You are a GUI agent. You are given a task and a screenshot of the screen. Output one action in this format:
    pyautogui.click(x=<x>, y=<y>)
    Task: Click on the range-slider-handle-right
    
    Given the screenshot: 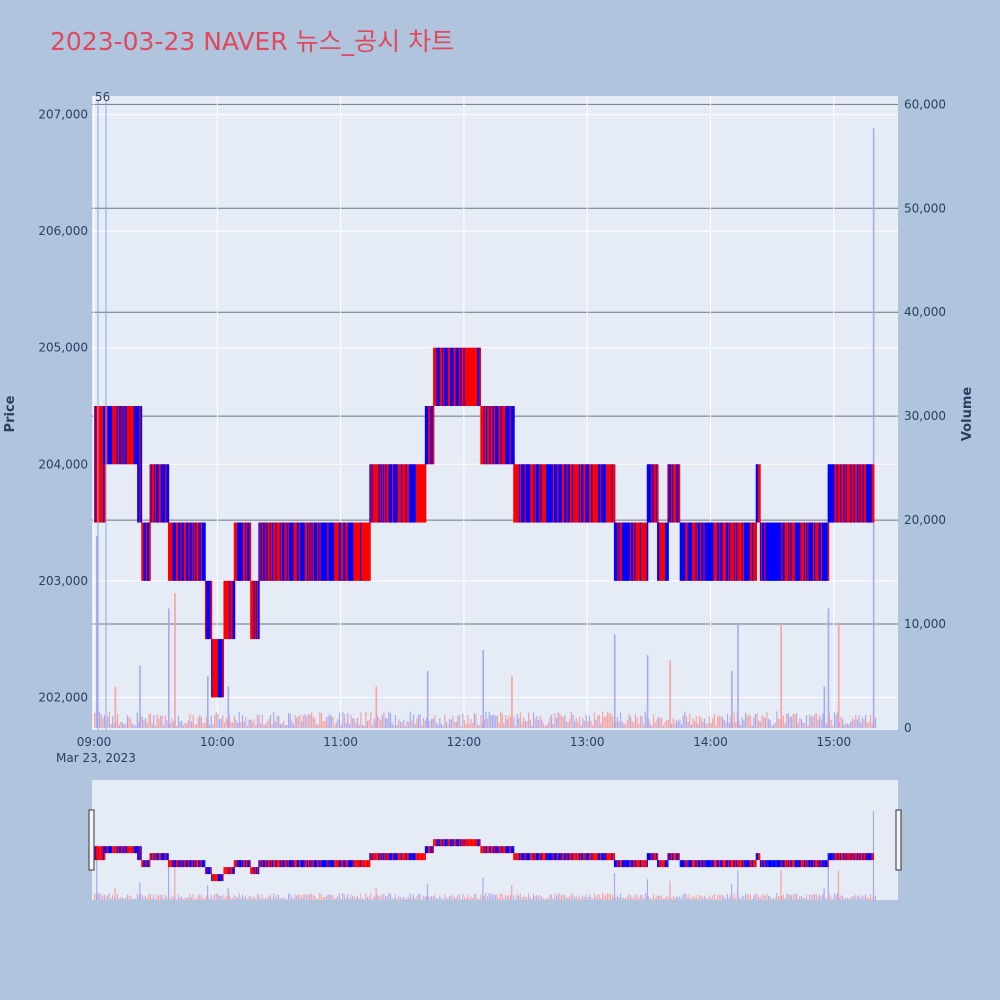 What is the action you would take?
    pyautogui.click(x=898, y=840)
    